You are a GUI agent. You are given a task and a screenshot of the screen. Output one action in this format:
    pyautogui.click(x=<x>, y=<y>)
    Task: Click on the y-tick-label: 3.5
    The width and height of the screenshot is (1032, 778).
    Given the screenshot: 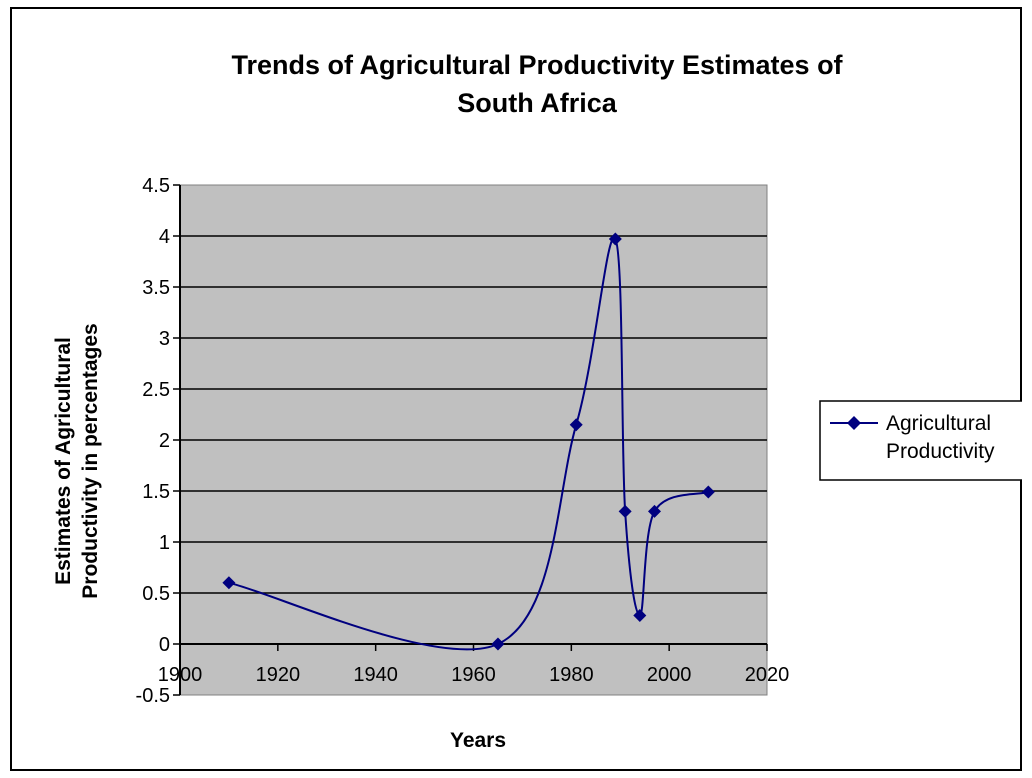 What is the action you would take?
    pyautogui.click(x=156, y=288)
    